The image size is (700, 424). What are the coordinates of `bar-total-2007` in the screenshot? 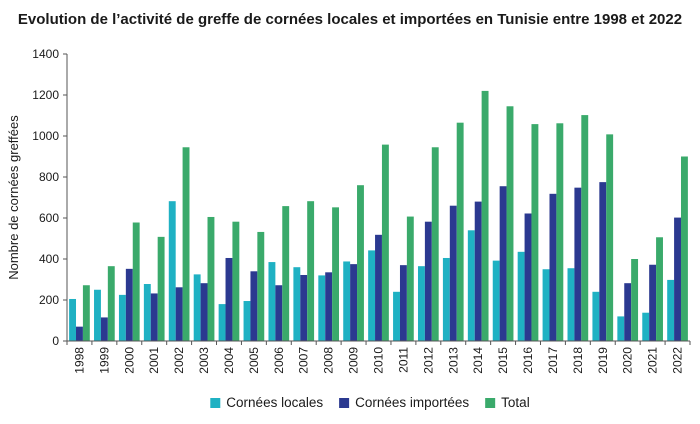 It's located at (311, 271).